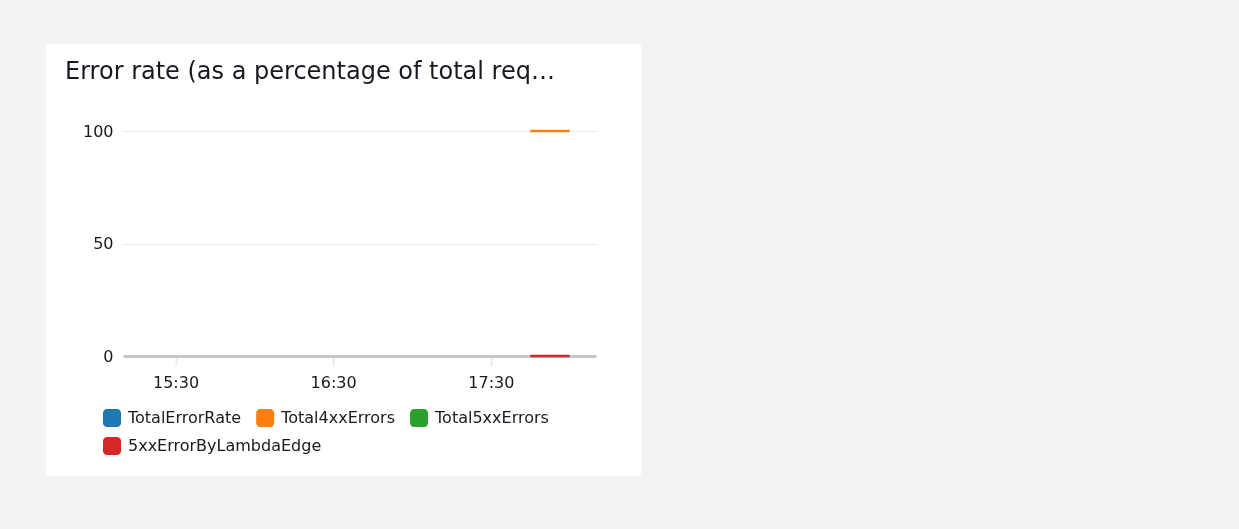 The image size is (1239, 529). Describe the element at coordinates (491, 417) in the screenshot. I see `legend-label: Total5xxErrors` at that location.